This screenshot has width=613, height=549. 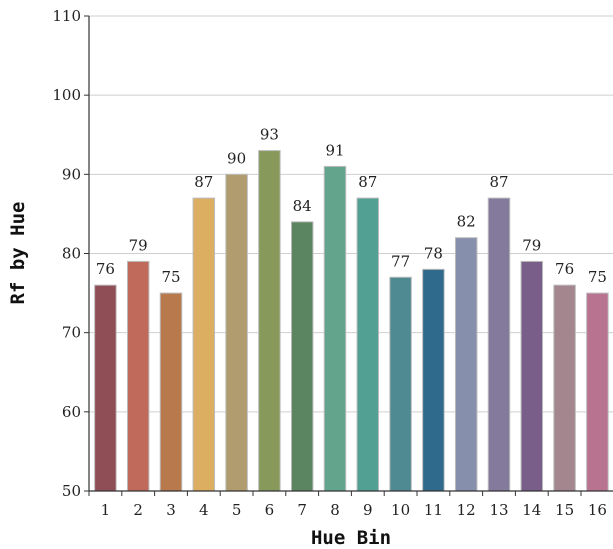 I want to click on data-label-1: 76, so click(x=105, y=269).